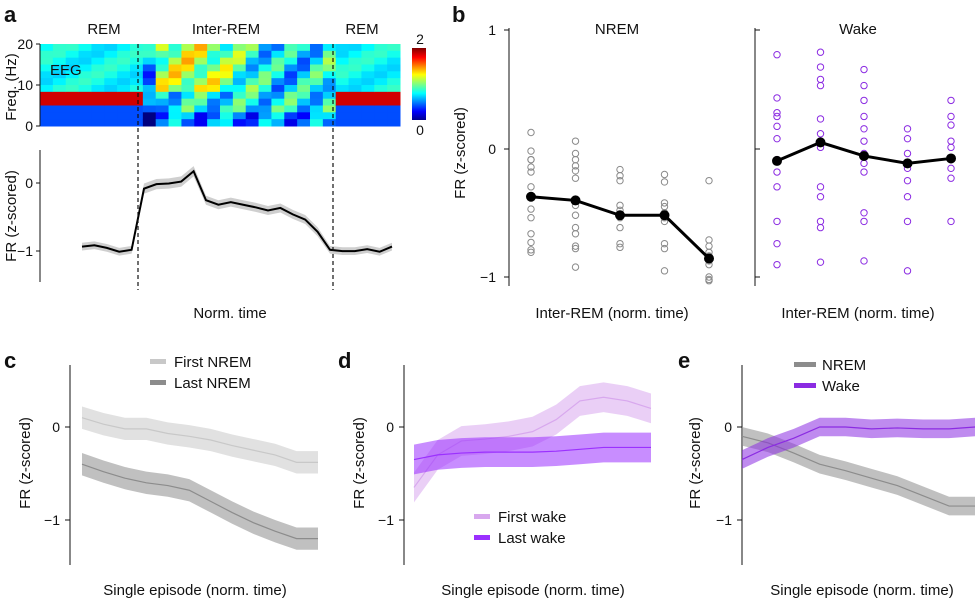 This screenshot has width=976, height=604. Describe the element at coordinates (664, 215) in the screenshot. I see `b-nrem-mean-point` at that location.